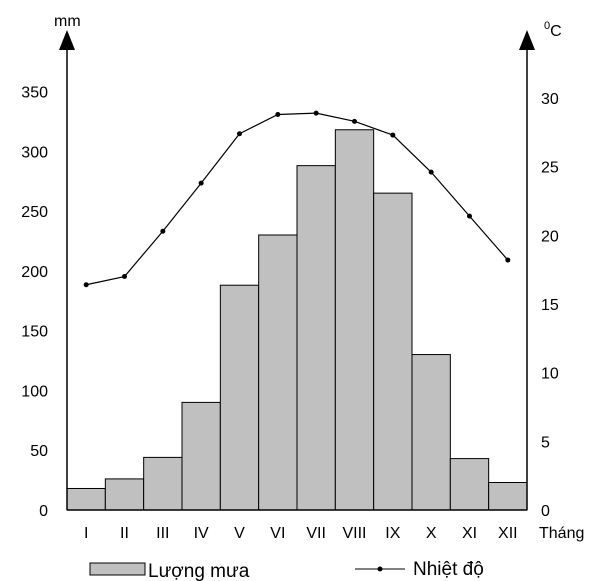  I want to click on rainfall-bar-VIII, so click(354, 320).